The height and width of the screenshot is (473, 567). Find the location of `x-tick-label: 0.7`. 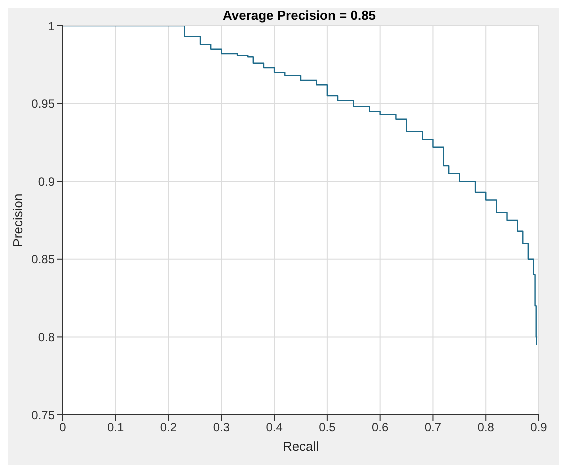

x-tick-label: 0.7 is located at coordinates (433, 427).